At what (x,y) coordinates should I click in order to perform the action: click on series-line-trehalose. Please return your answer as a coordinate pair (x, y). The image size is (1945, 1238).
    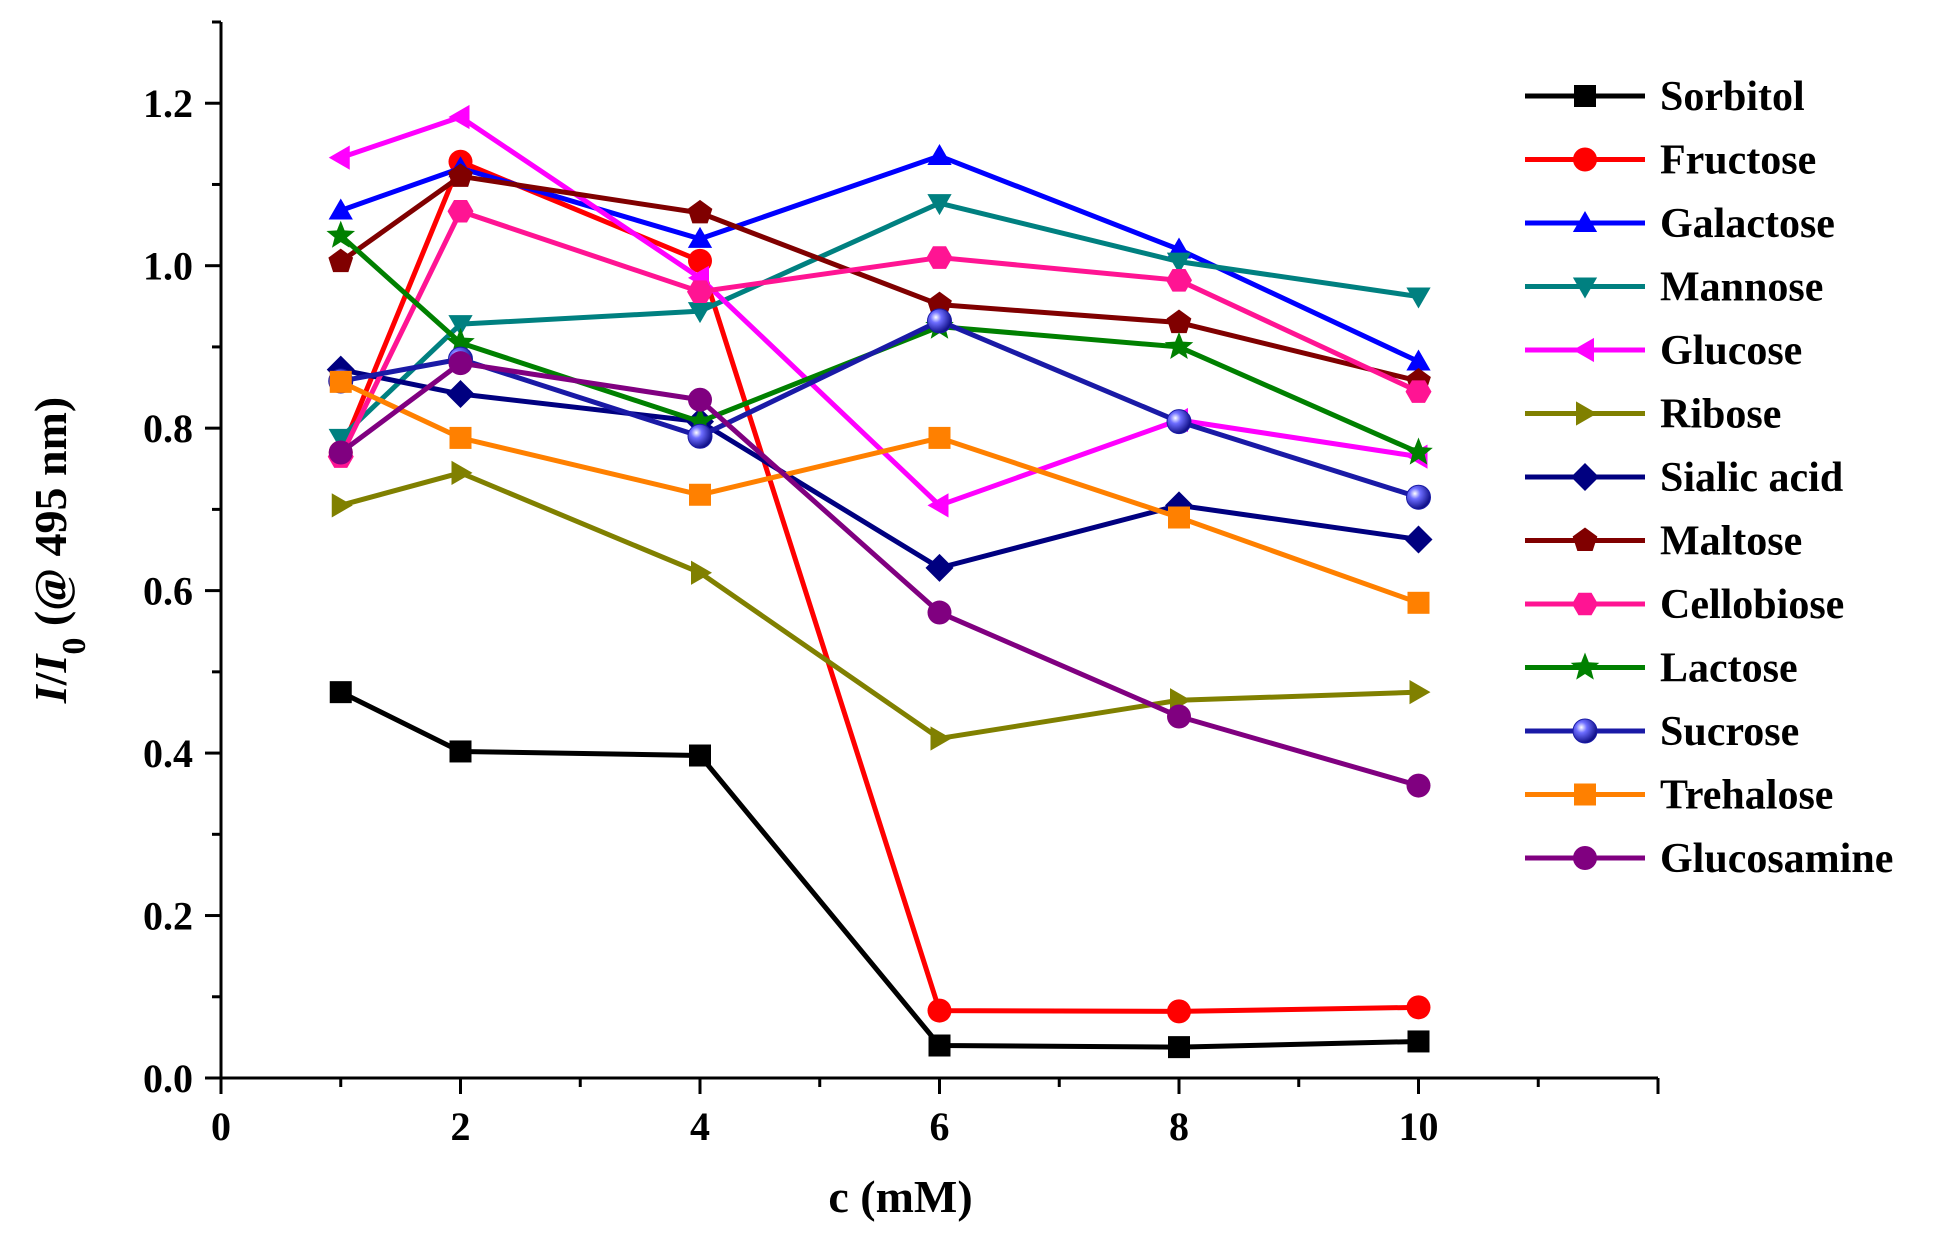
    Looking at the image, I should click on (879, 492).